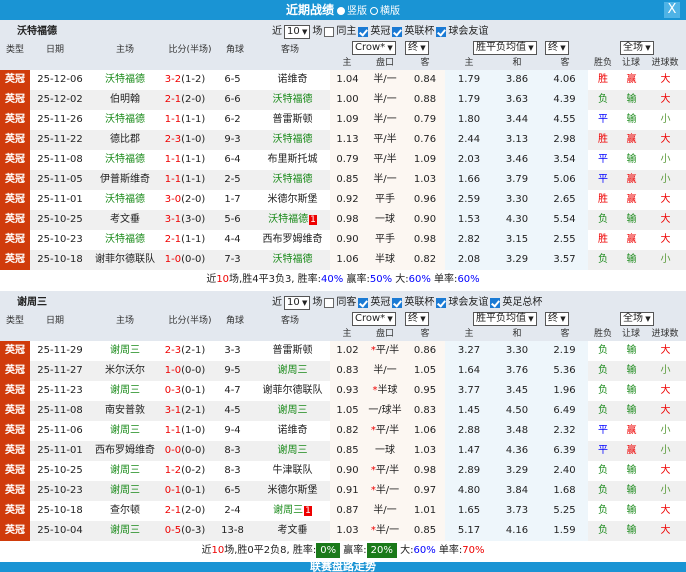  Describe the element at coordinates (374, 11) in the screenshot. I see `radio-horizontal` at that location.